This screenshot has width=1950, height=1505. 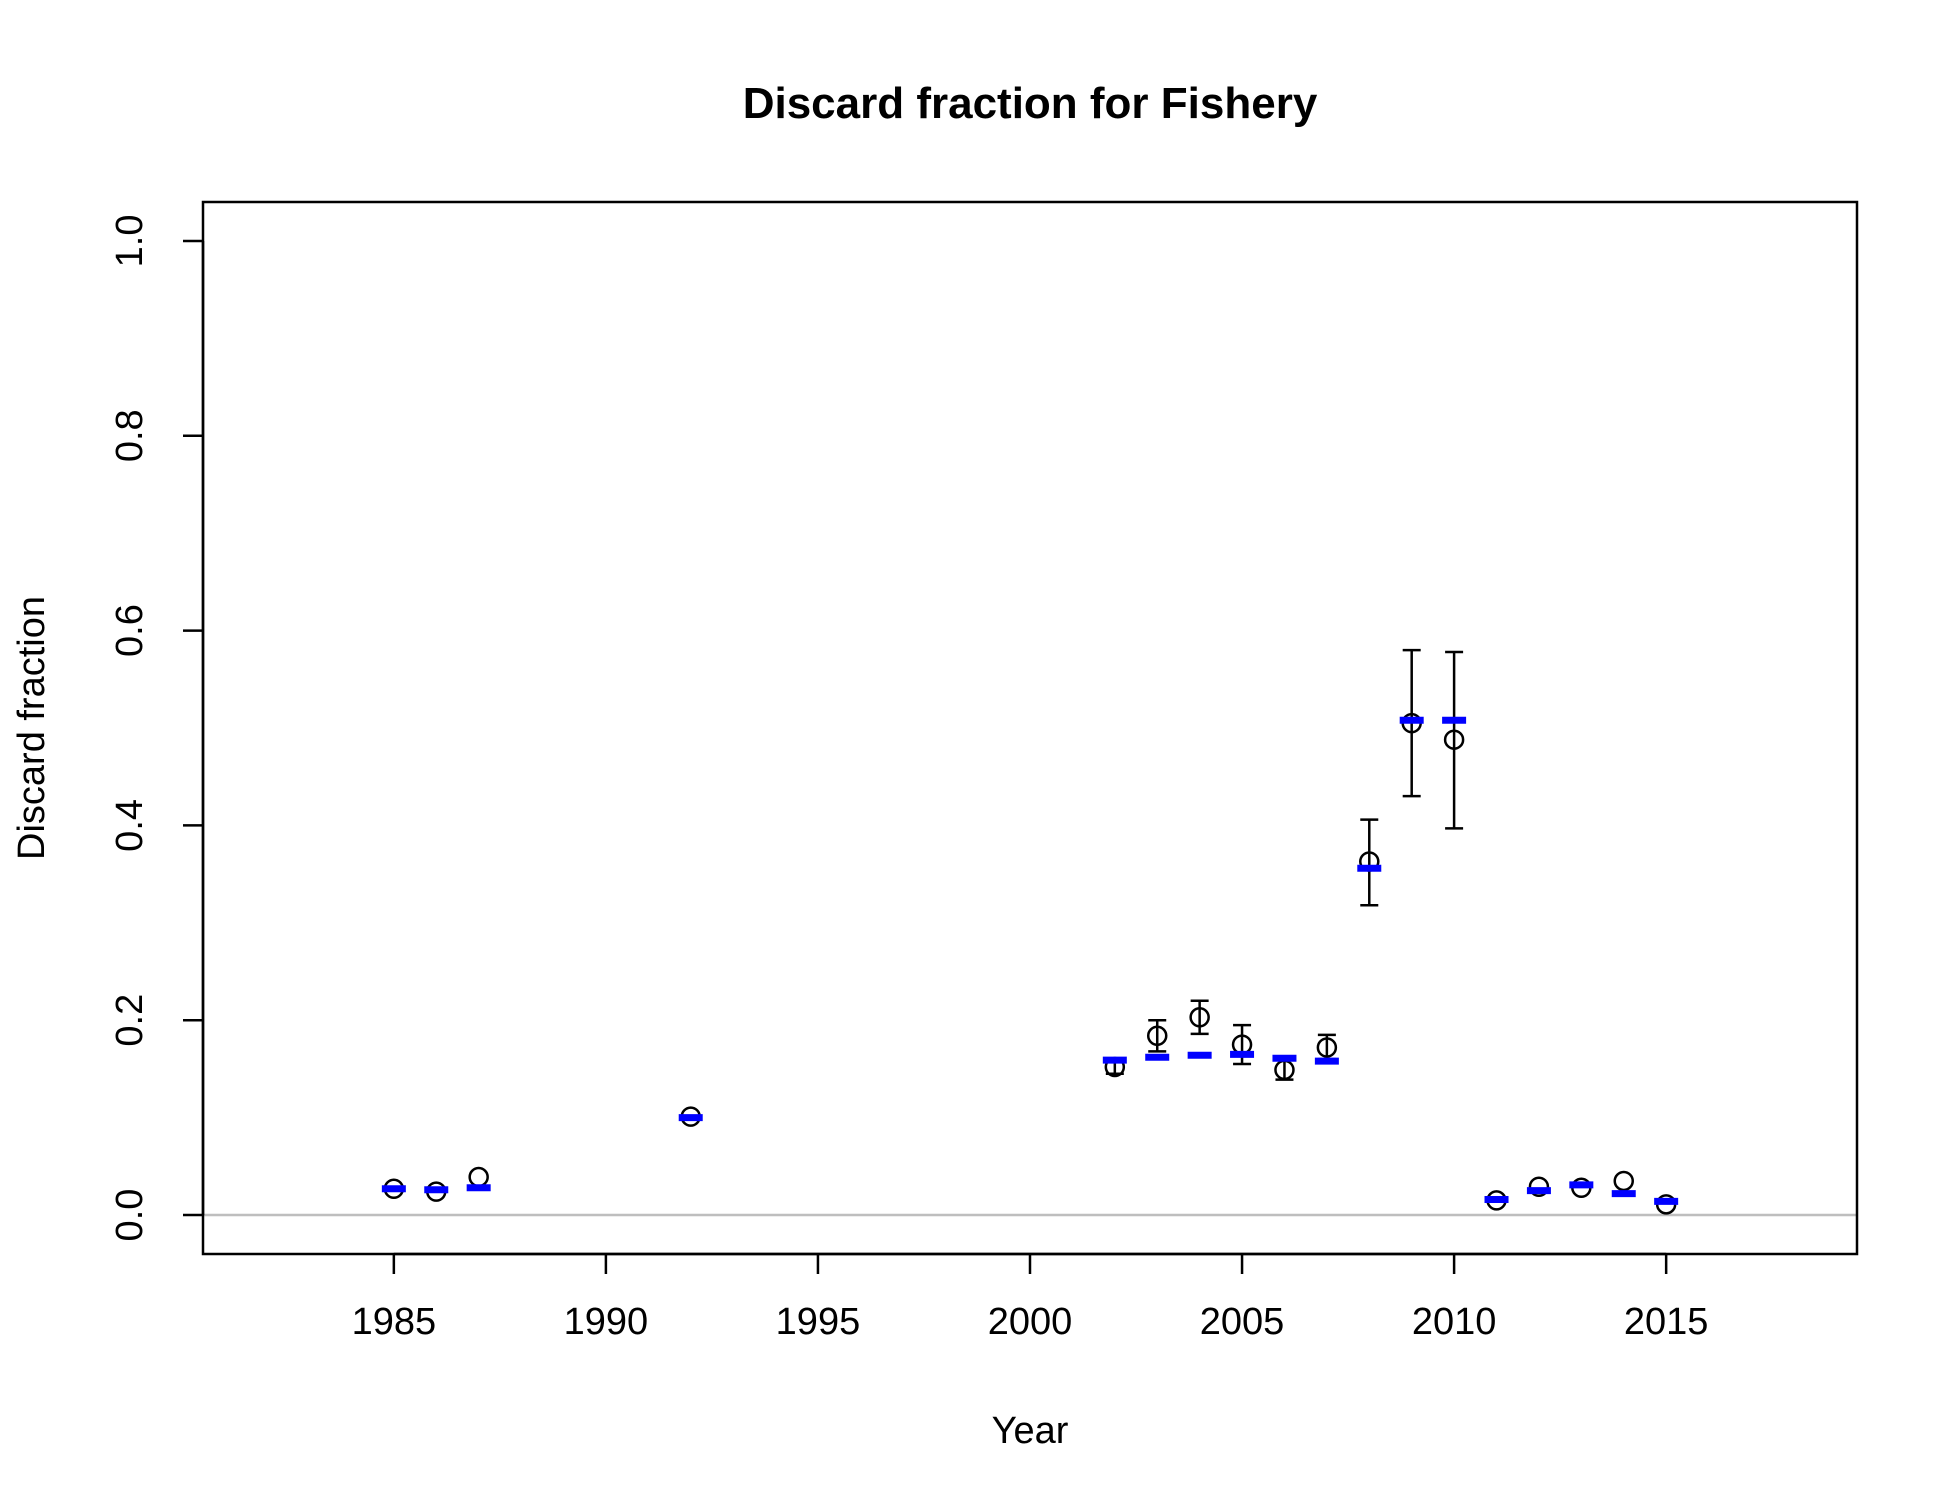 I want to click on chart-title: Discard fraction for Fishery, so click(x=1030, y=103).